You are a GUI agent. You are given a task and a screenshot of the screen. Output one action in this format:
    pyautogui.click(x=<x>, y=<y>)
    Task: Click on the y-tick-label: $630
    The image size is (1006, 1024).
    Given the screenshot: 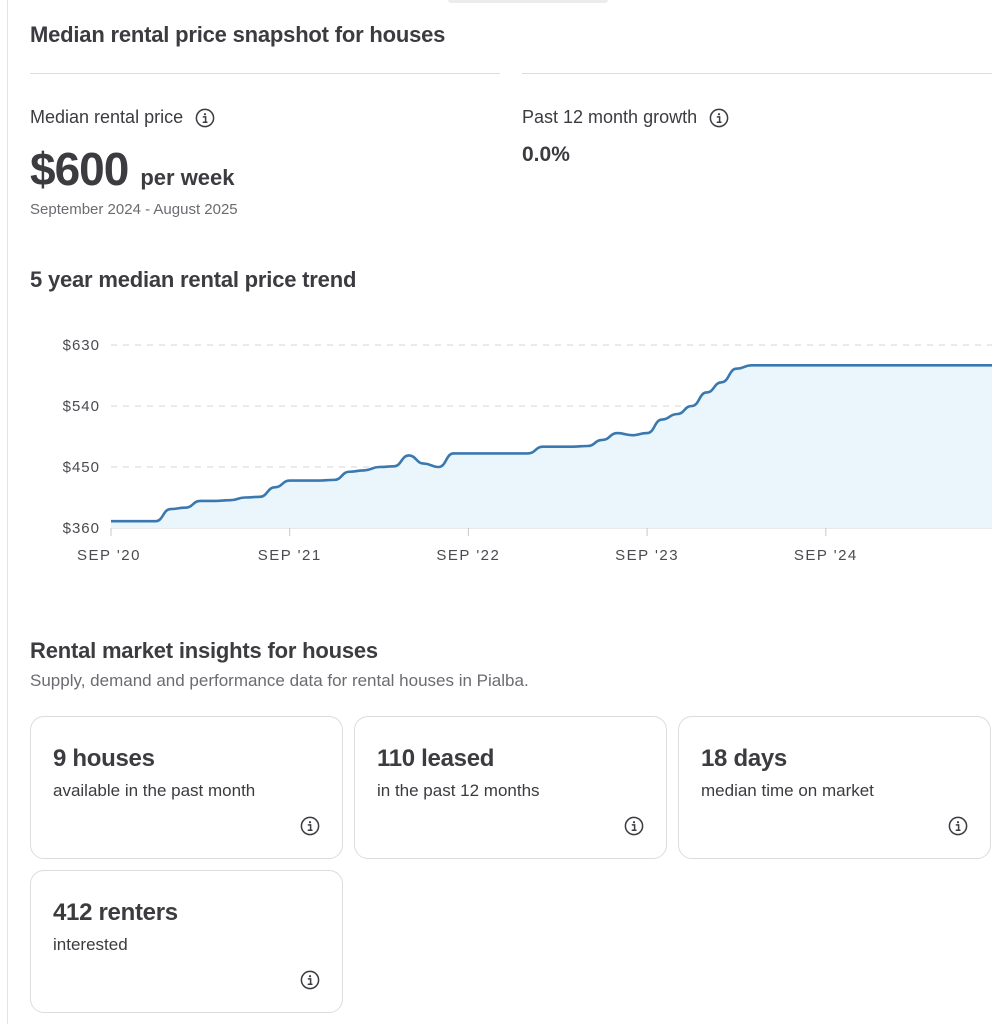 What is the action you would take?
    pyautogui.click(x=81, y=345)
    